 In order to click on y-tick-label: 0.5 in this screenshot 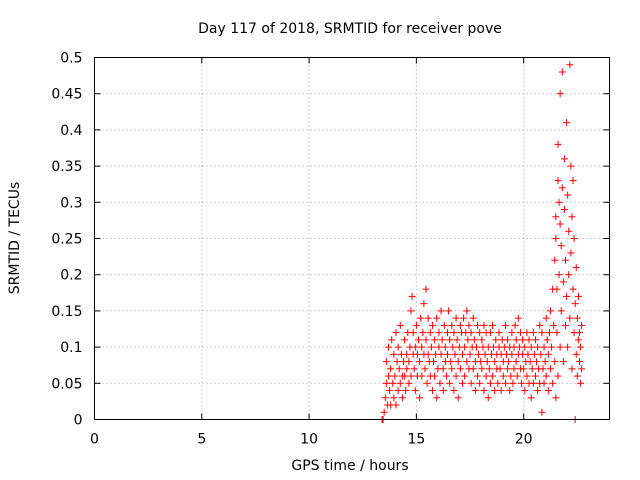, I will do `click(71, 59)`.